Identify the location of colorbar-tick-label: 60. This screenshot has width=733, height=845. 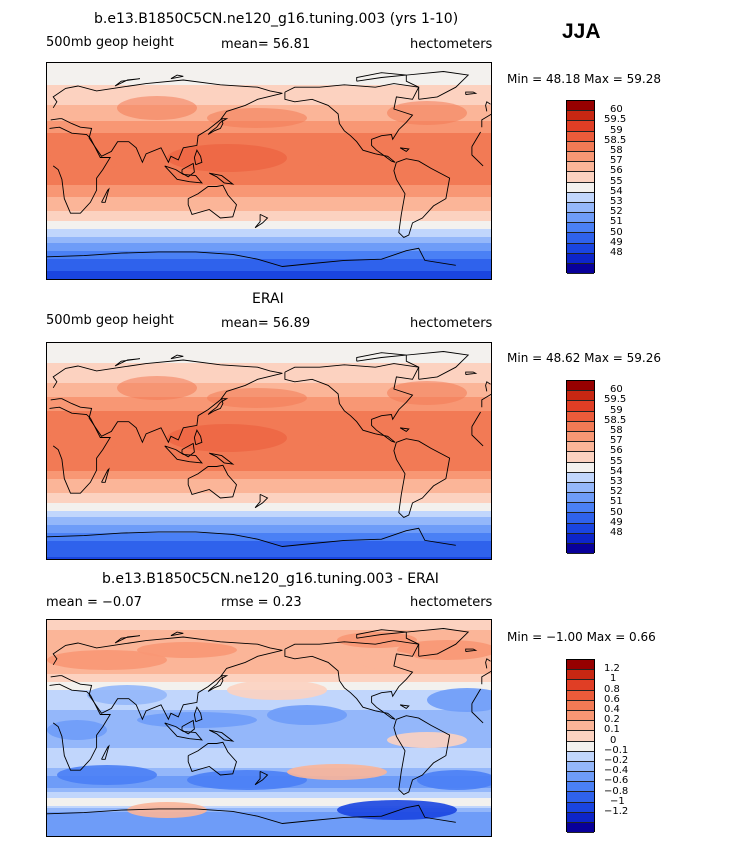
(616, 110).